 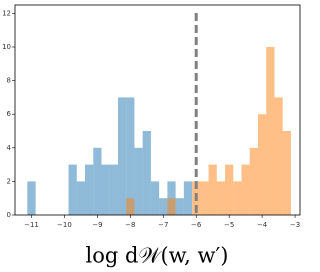 What do you see at coordinates (9, 181) in the screenshot?
I see `y-tick-label: 2` at bounding box center [9, 181].